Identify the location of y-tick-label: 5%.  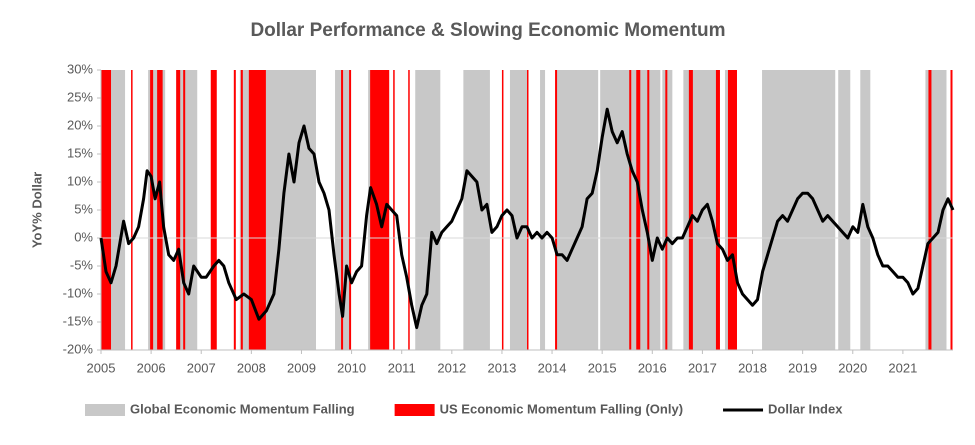
(83, 208).